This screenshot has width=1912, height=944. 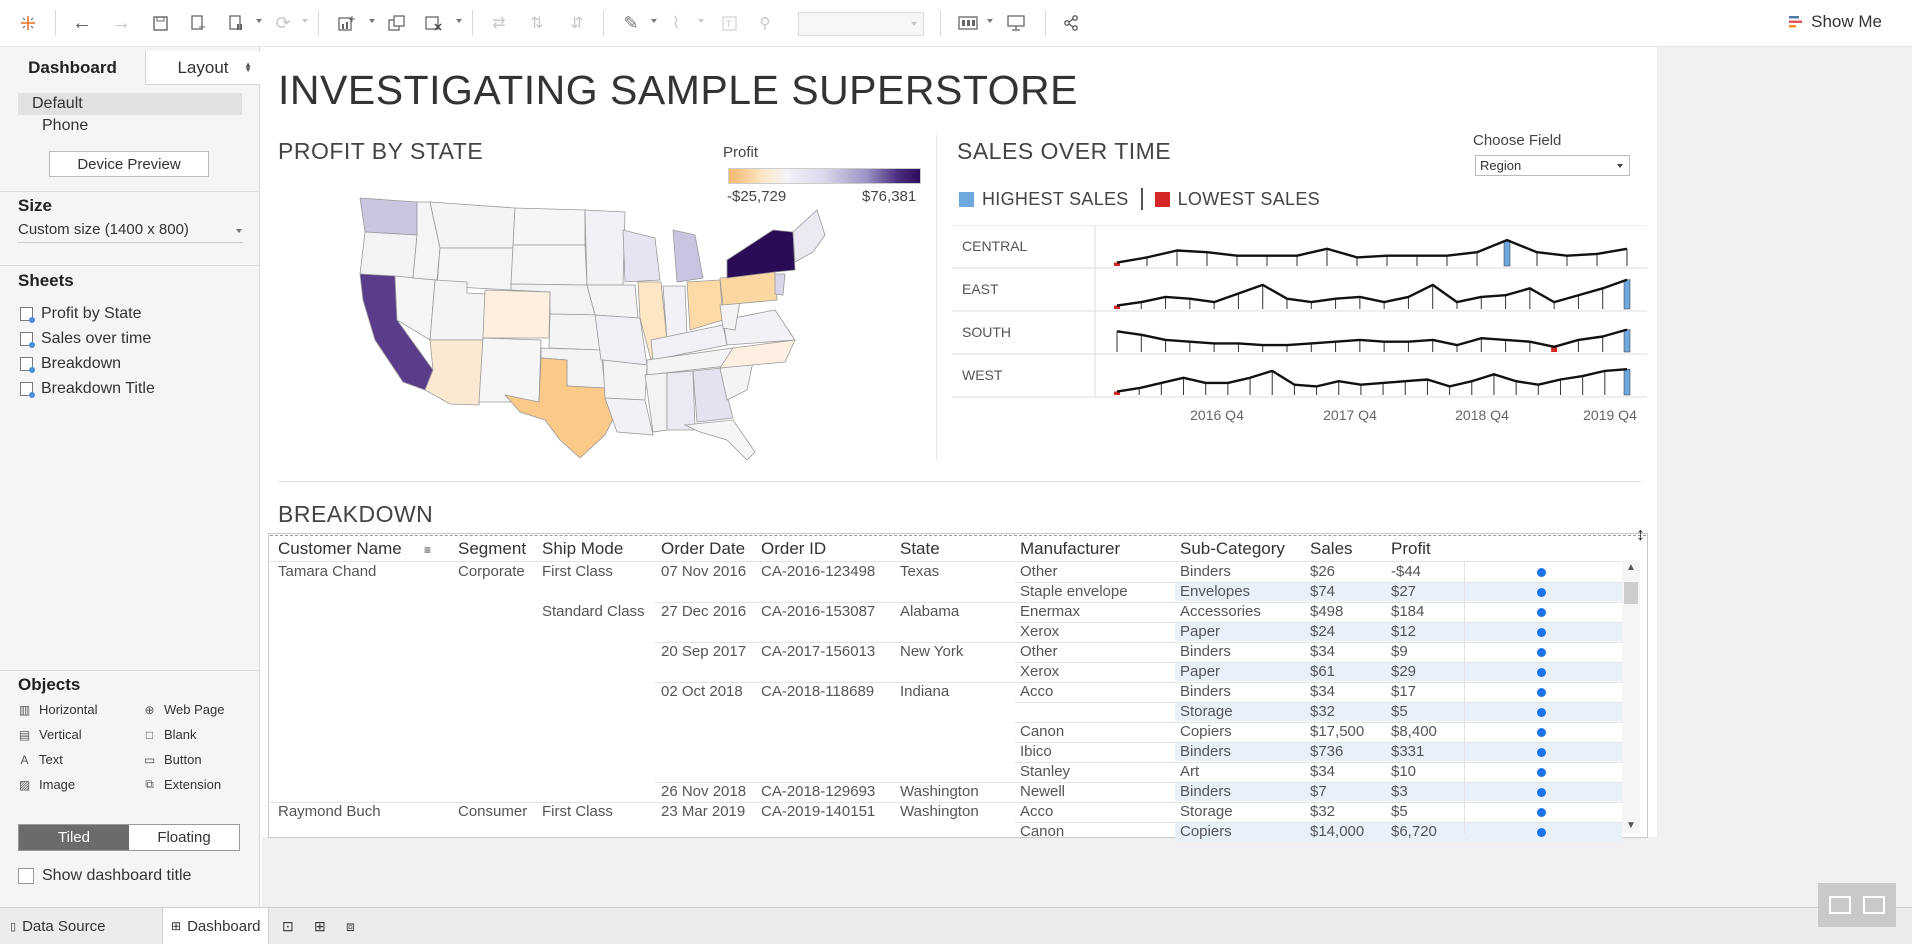 I want to click on table-cell: Acco, so click(x=1037, y=691).